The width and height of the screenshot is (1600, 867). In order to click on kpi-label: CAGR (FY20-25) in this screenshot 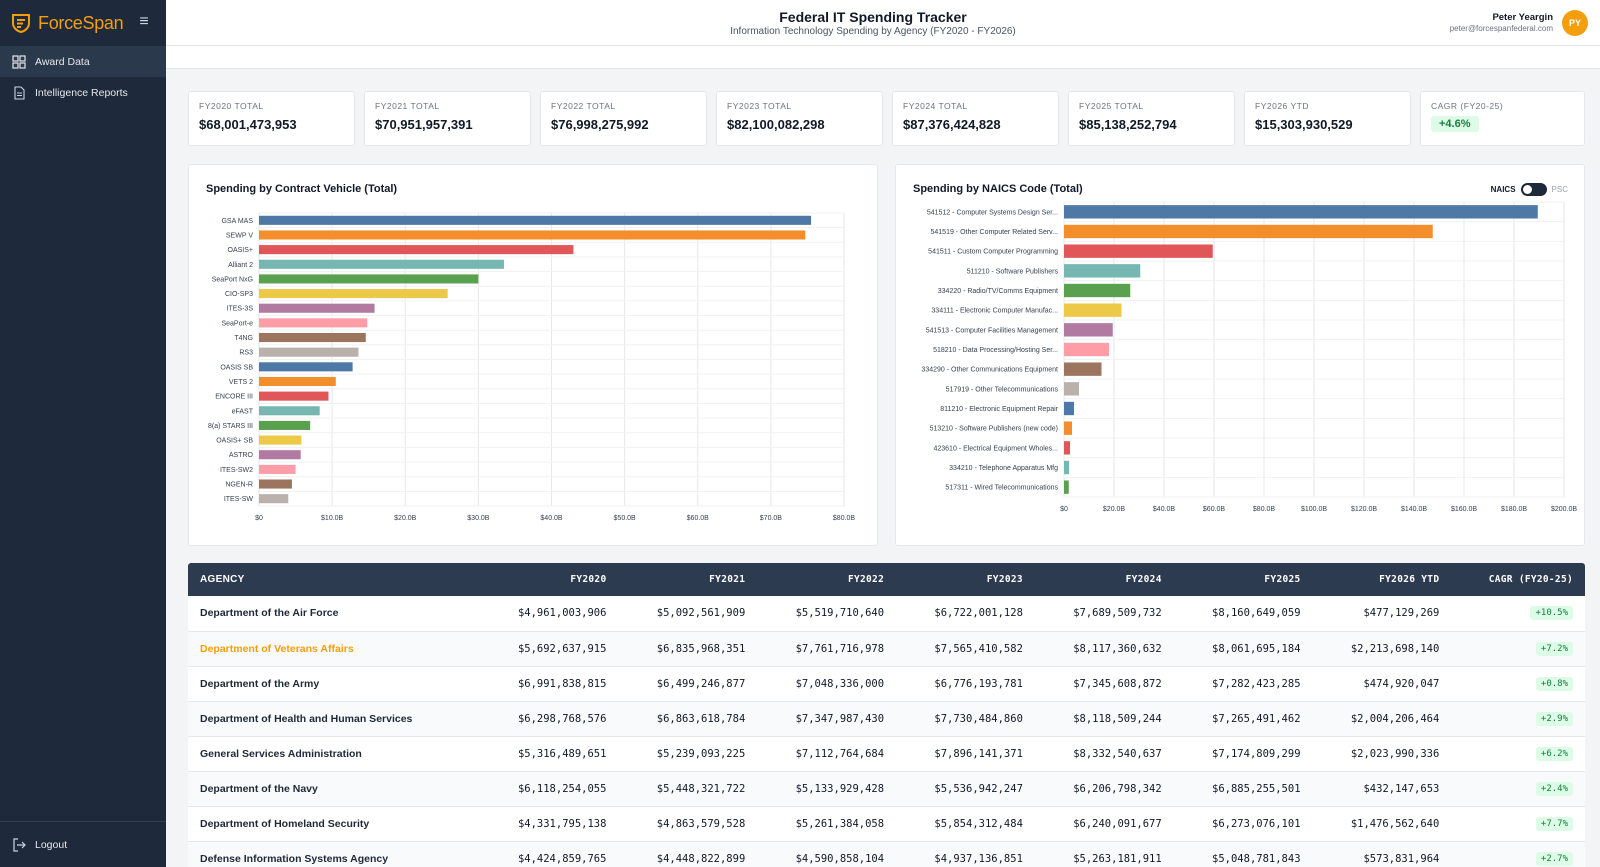, I will do `click(1467, 106)`.